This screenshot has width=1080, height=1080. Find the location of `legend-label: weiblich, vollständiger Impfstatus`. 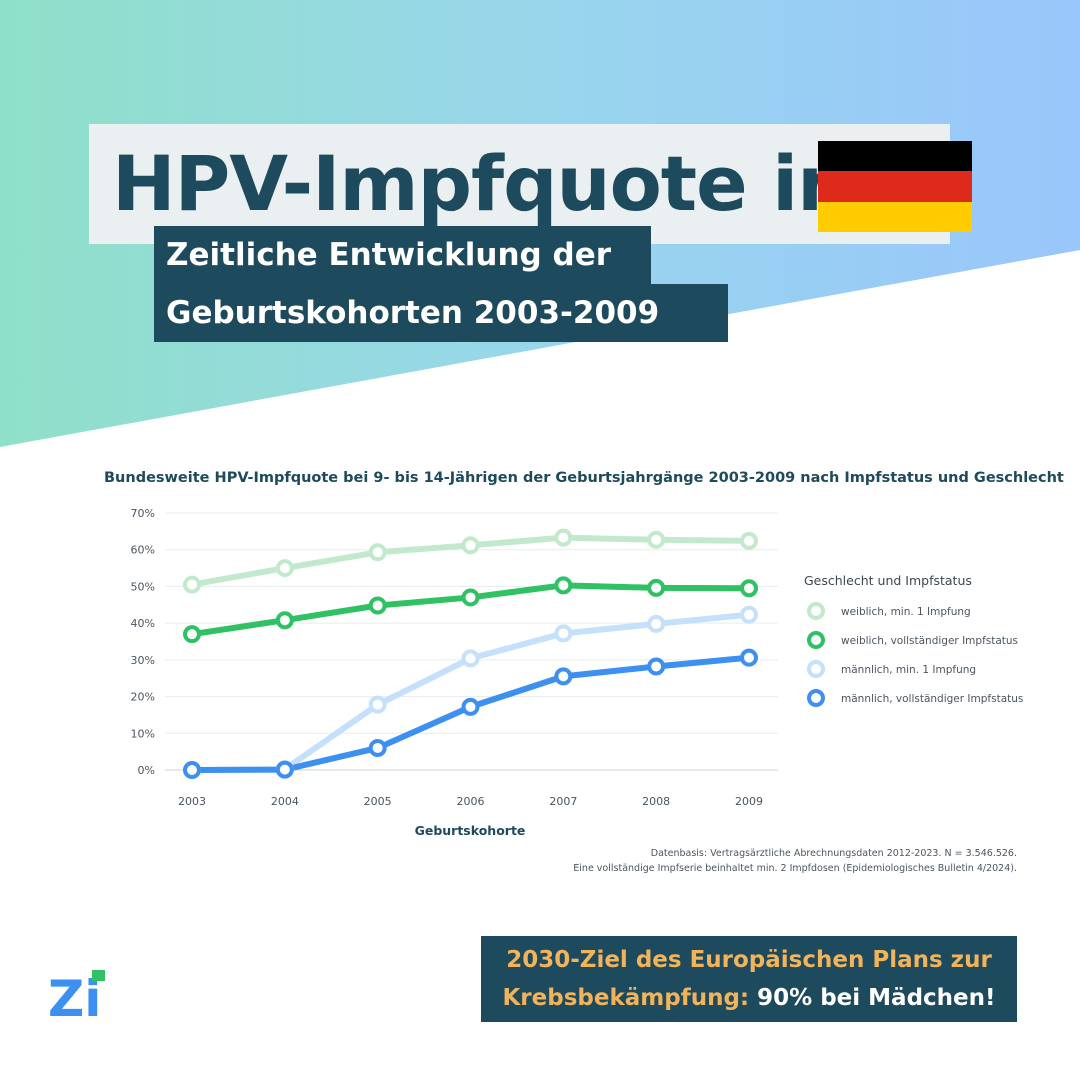

legend-label: weiblich, vollständiger Impfstatus is located at coordinates (929, 641).